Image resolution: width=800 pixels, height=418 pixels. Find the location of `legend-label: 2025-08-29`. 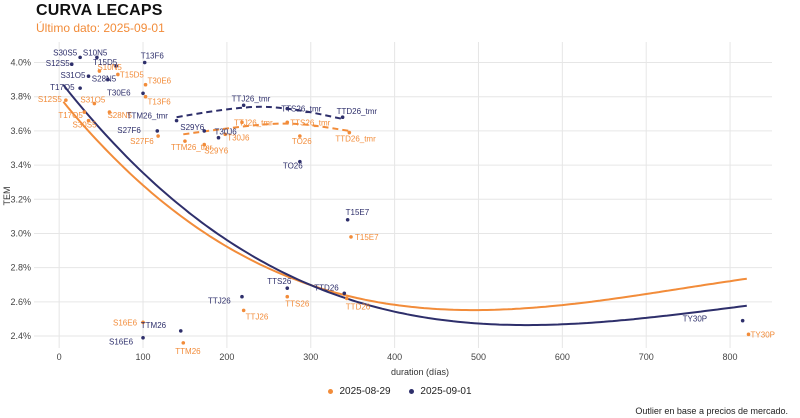

legend-label: 2025-08-29 is located at coordinates (365, 391).